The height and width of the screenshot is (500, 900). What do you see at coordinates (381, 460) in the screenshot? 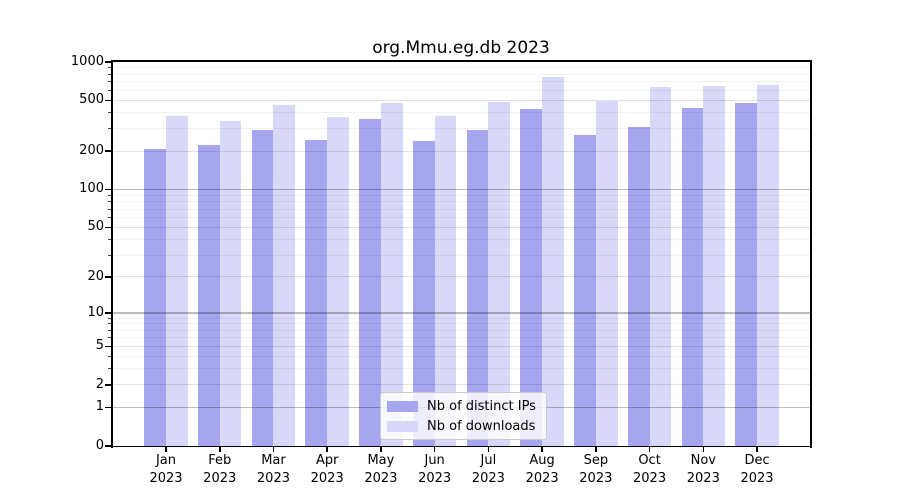
I see `x-label-month: May` at bounding box center [381, 460].